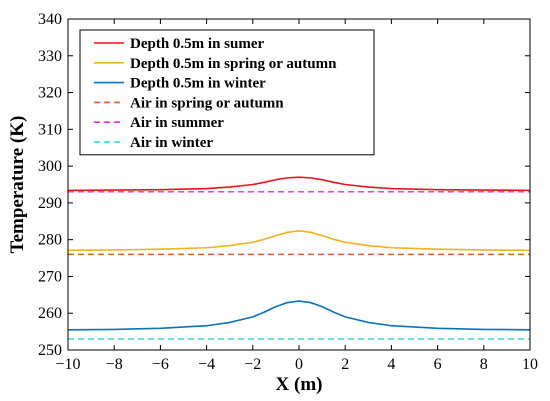 The height and width of the screenshot is (401, 550). Describe the element at coordinates (530, 364) in the screenshot. I see `x-tick-label: 10` at that location.